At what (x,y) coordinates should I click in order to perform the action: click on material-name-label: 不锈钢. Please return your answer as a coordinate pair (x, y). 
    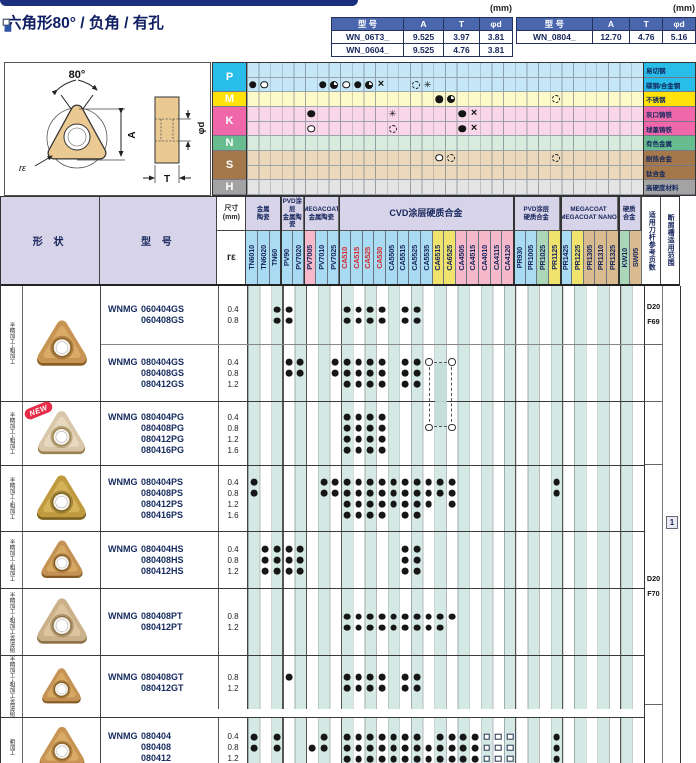
    Looking at the image, I should click on (669, 100).